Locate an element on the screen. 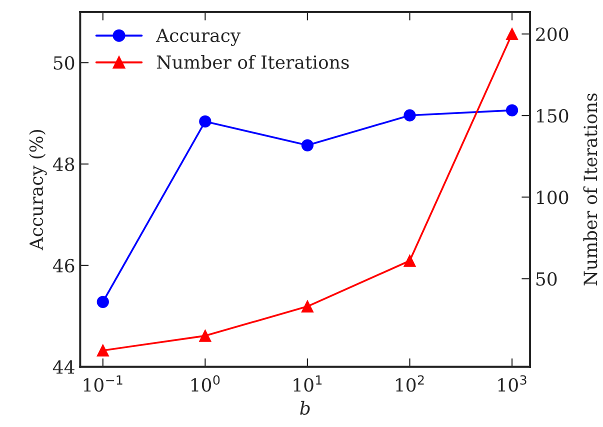 This screenshot has width=603, height=427. y-tick-label: 44 is located at coordinates (63, 367).